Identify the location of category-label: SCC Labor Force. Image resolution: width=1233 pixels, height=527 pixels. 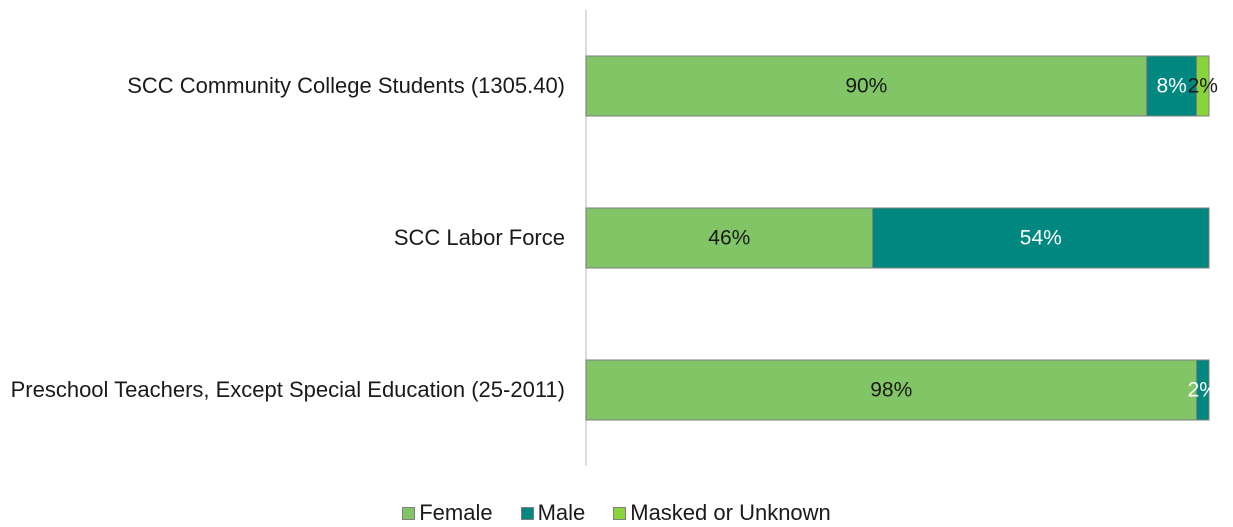
(479, 237).